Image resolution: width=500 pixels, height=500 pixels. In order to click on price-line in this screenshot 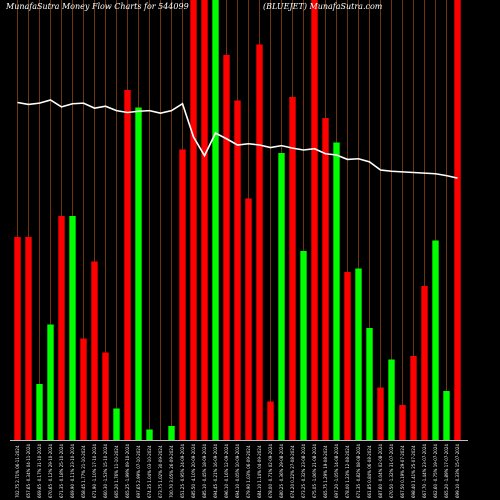, I will do `click(237, 139)`.